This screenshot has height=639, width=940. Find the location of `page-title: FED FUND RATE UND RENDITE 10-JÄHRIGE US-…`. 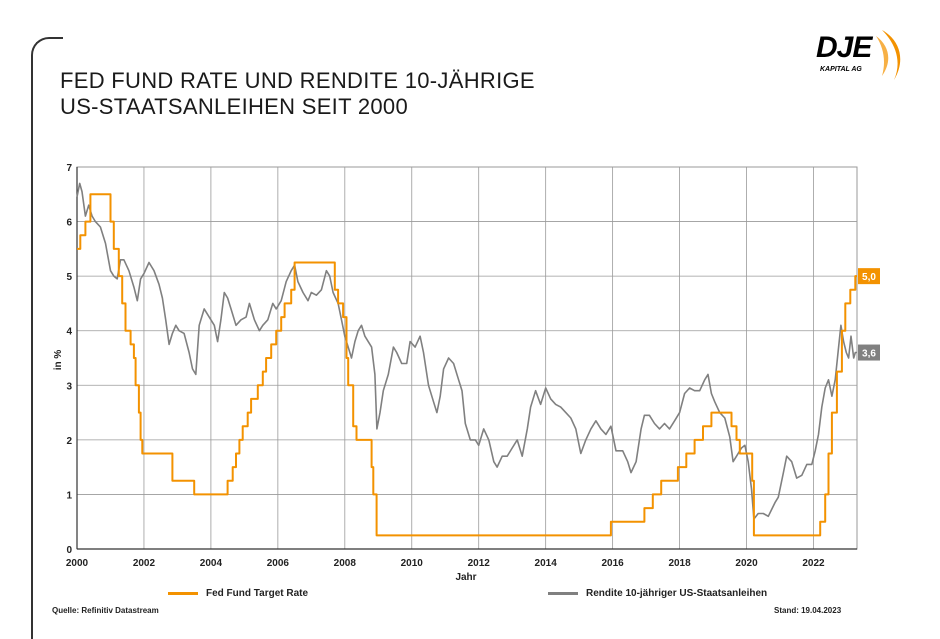

page-title: FED FUND RATE UND RENDITE 10-JÄHRIGE US-… is located at coordinates (297, 94).